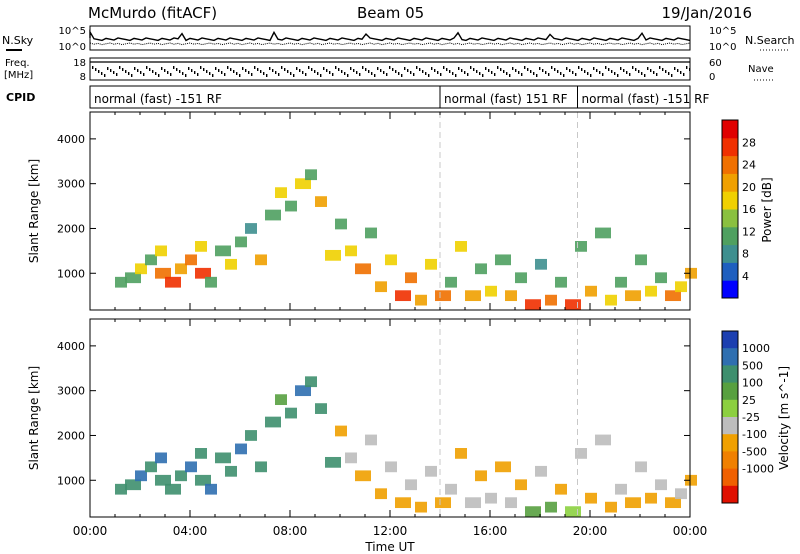 Image resolution: width=800 pixels, height=554 pixels. Describe the element at coordinates (390, 69) in the screenshot. I see `freq-trace` at that location.